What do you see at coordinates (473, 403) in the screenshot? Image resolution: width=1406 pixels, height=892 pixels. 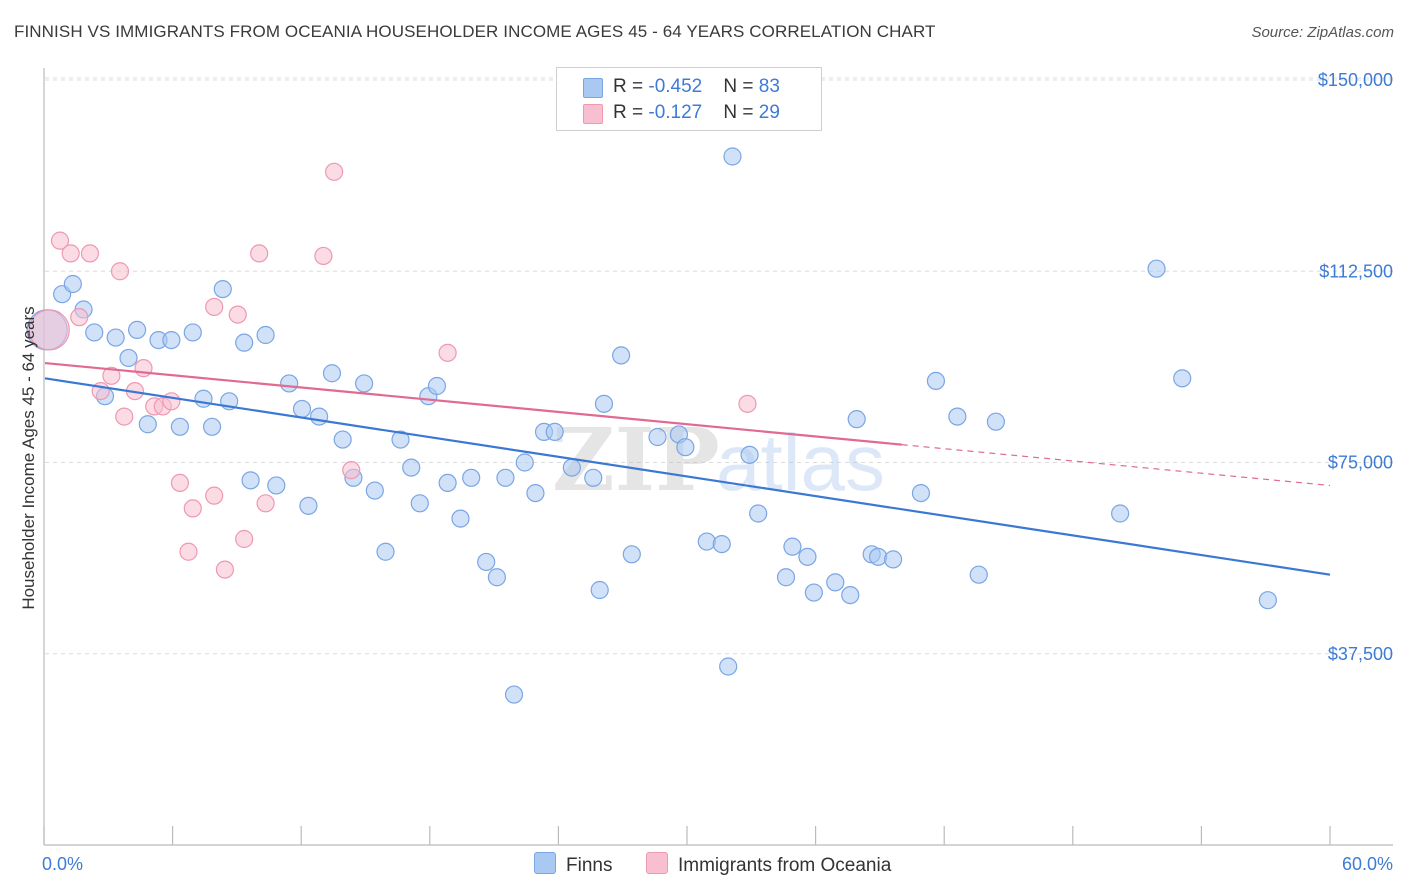 I see `trend-line-oceania` at bounding box center [473, 403].